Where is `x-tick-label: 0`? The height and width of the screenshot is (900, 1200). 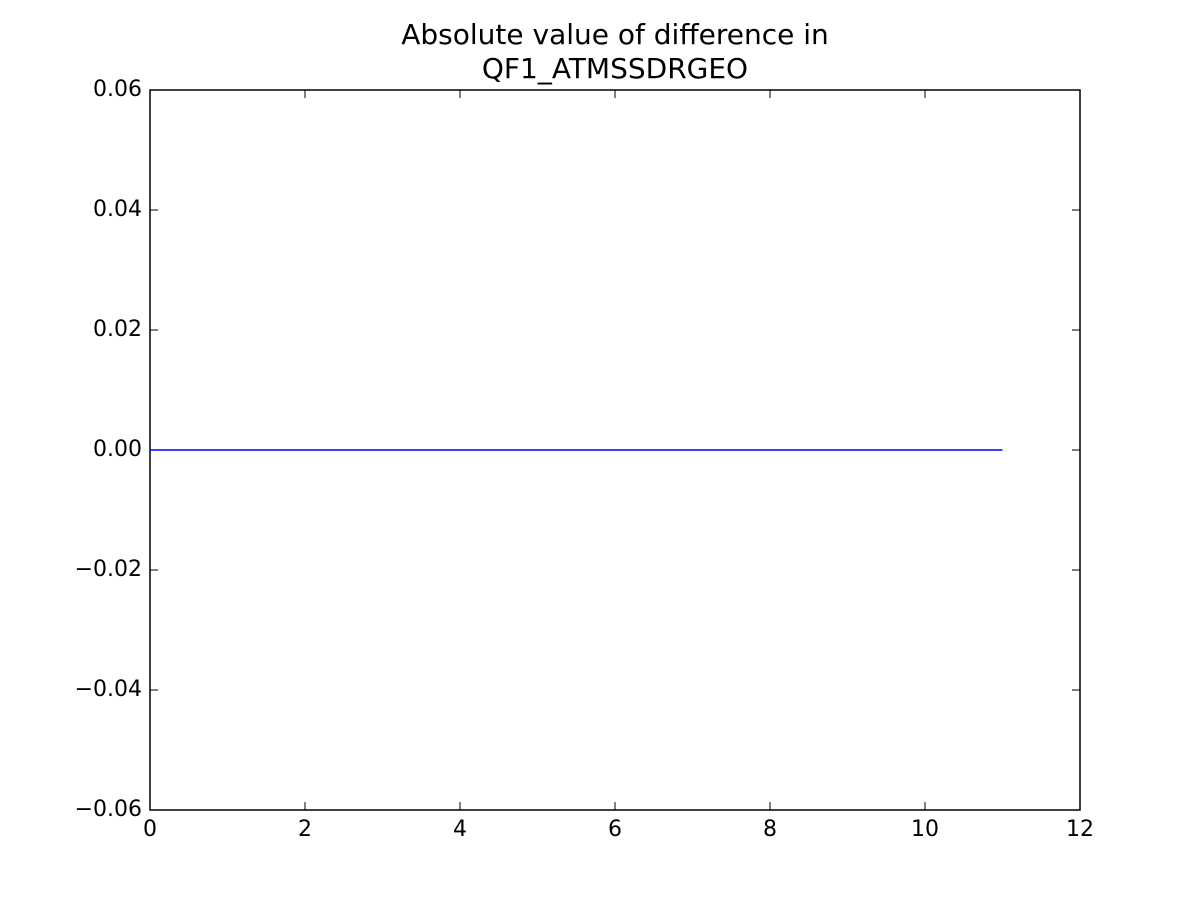
x-tick-label: 0 is located at coordinates (150, 829).